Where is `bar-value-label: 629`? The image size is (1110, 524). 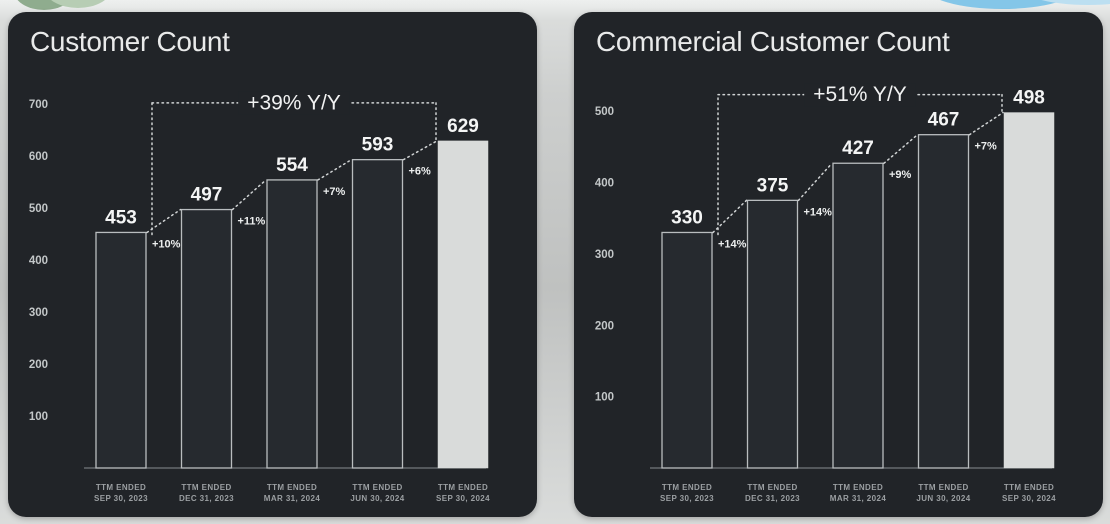 bar-value-label: 629 is located at coordinates (463, 126).